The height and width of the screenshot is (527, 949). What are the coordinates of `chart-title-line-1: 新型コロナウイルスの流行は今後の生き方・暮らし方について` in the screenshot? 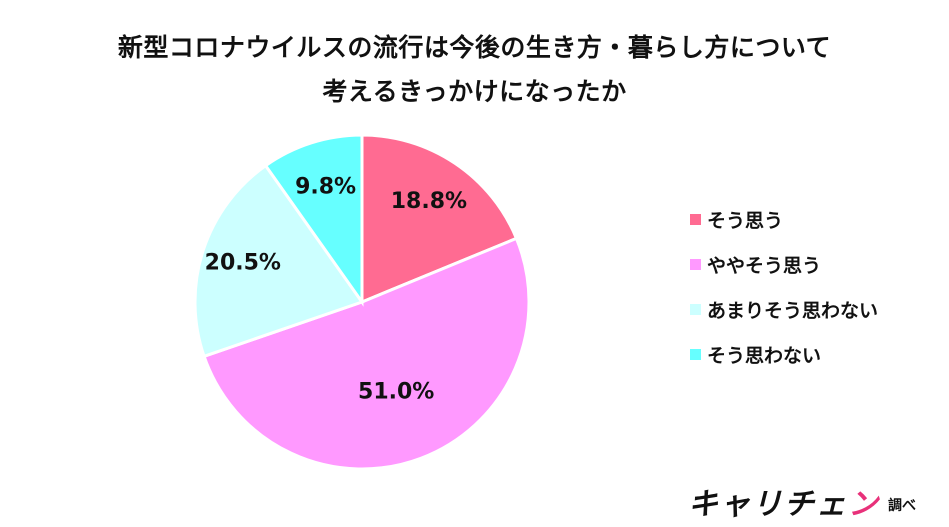 It's located at (474, 47).